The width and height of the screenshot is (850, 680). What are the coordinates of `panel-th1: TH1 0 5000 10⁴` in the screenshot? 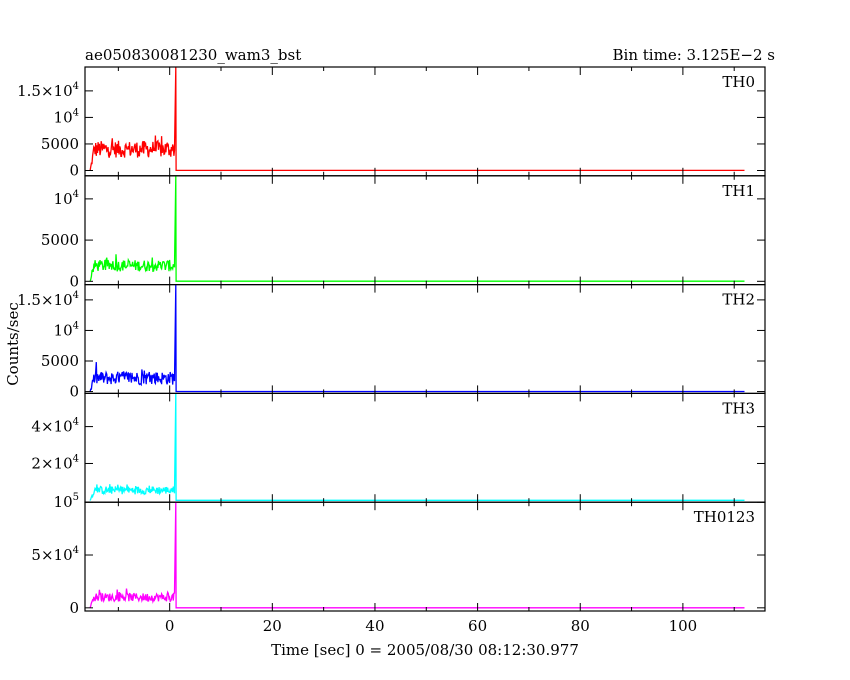 It's located at (403, 232).